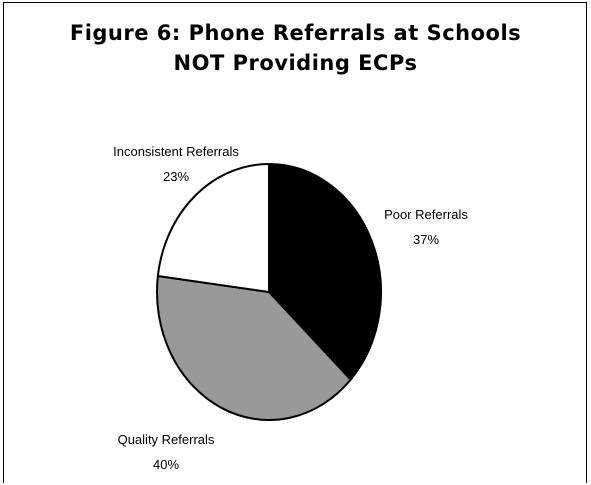 This screenshot has width=591, height=485. What do you see at coordinates (213, 228) in the screenshot?
I see `pie-slice-inconsistent-referrals` at bounding box center [213, 228].